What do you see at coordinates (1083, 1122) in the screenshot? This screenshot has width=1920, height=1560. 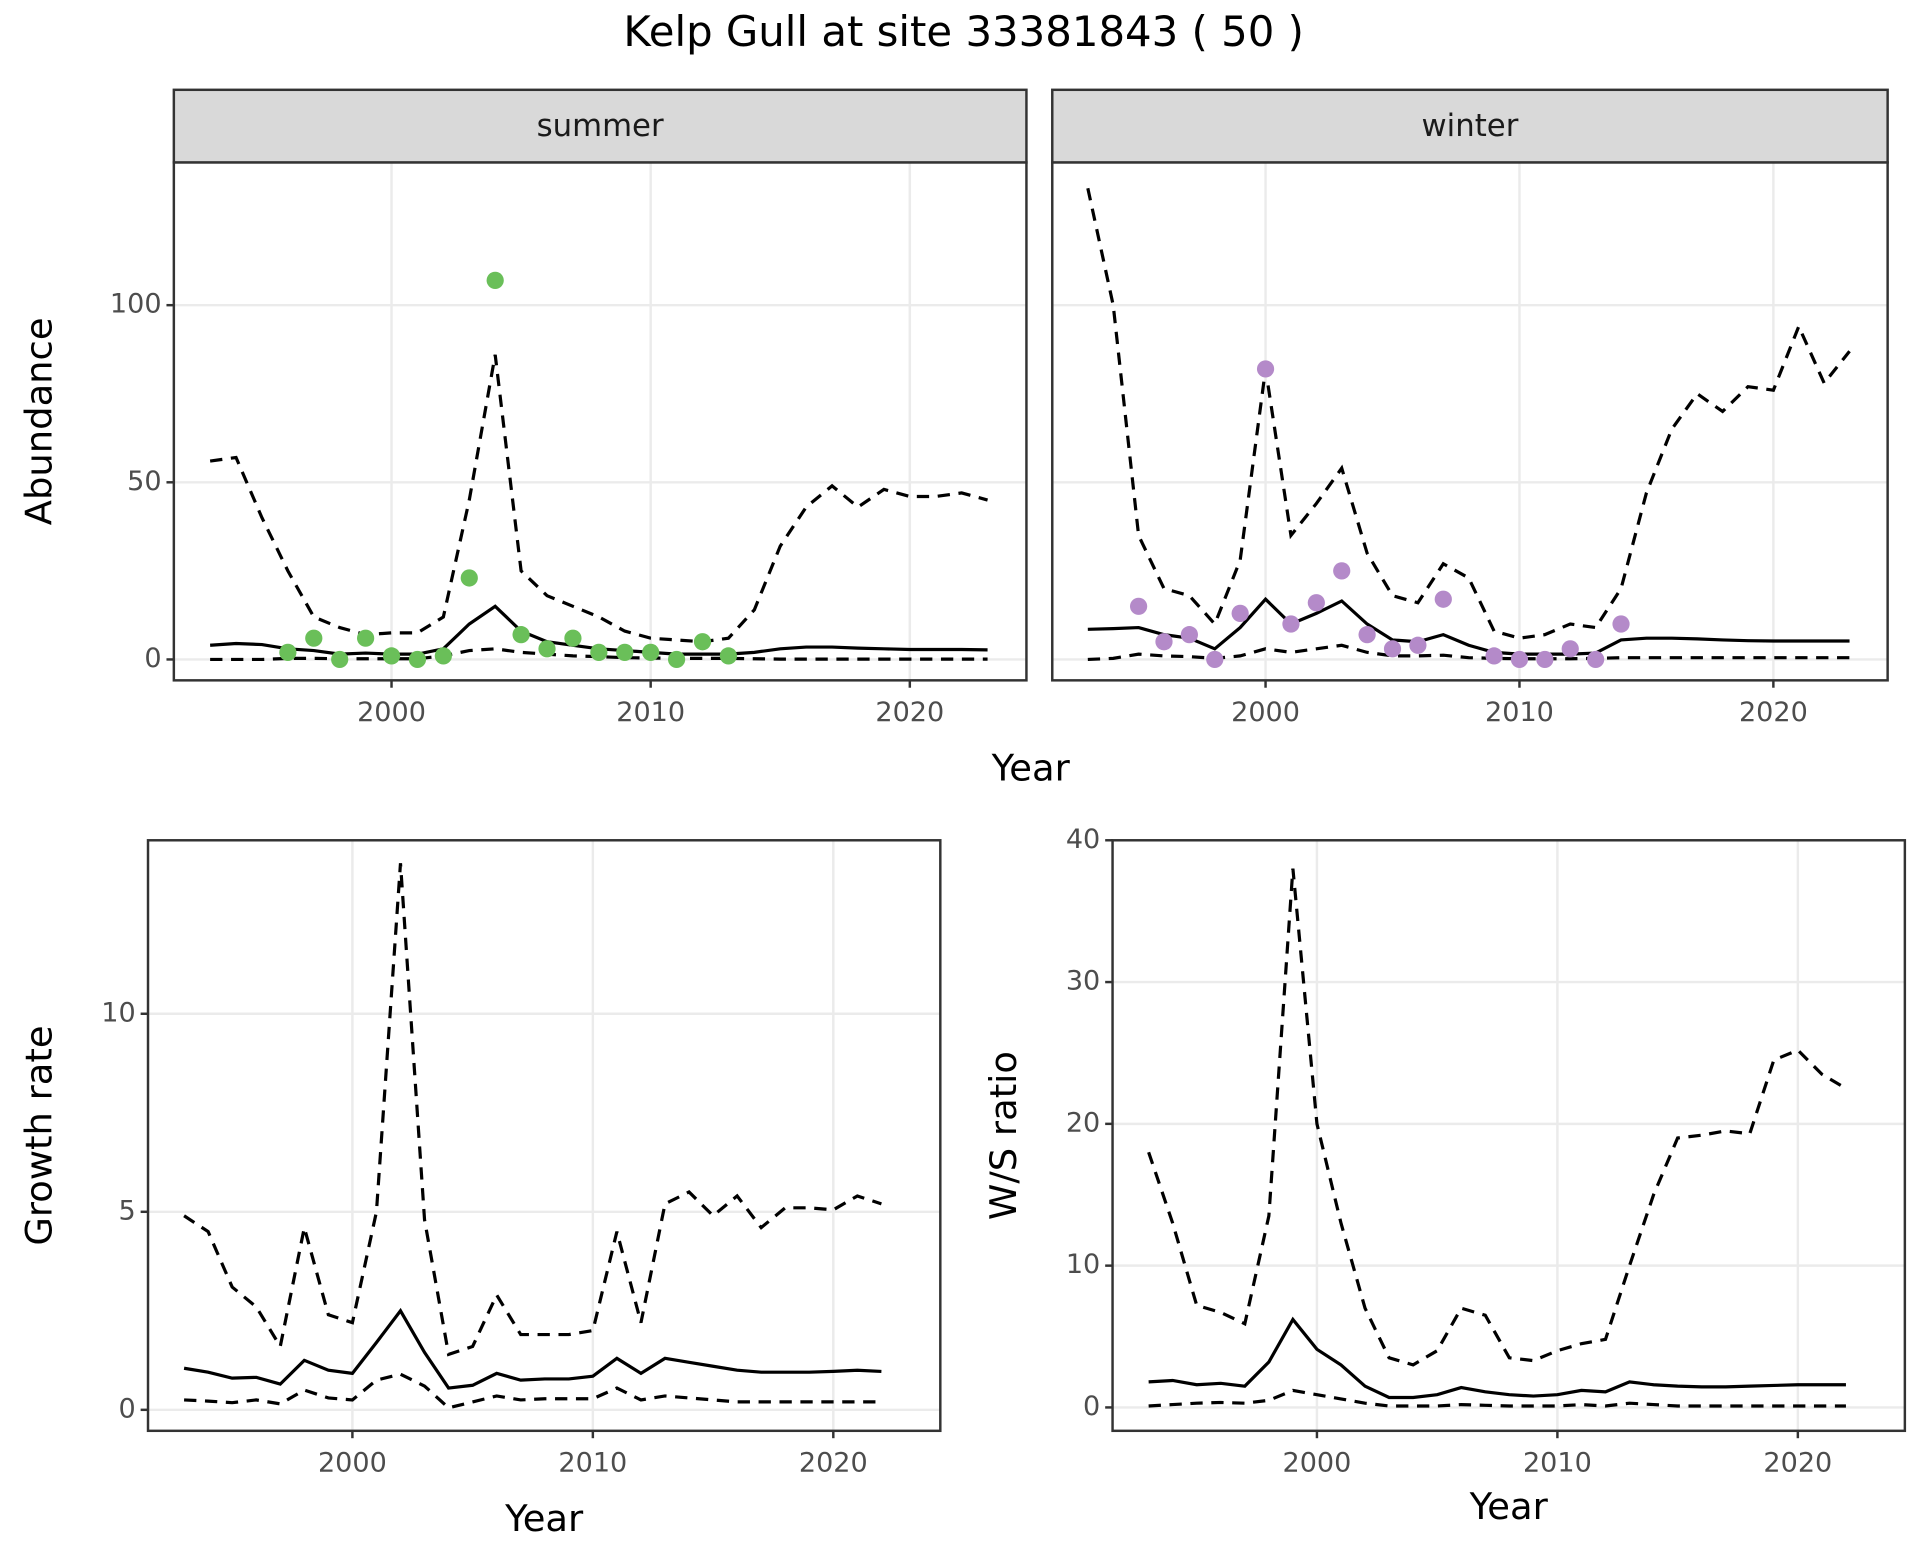 I see `y-tick-label: 20` at bounding box center [1083, 1122].